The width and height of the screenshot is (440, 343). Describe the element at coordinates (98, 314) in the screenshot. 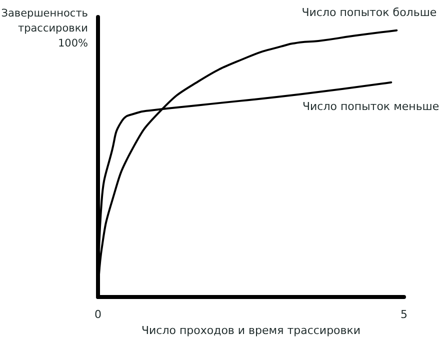

I see `x-tick-label: 0` at that location.